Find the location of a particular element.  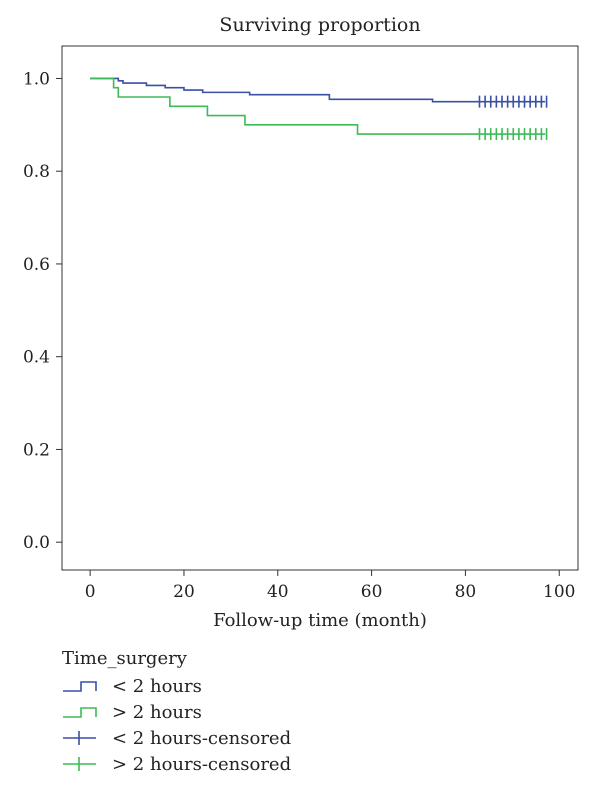

y-tick-label: 0.8 is located at coordinates (36, 172).